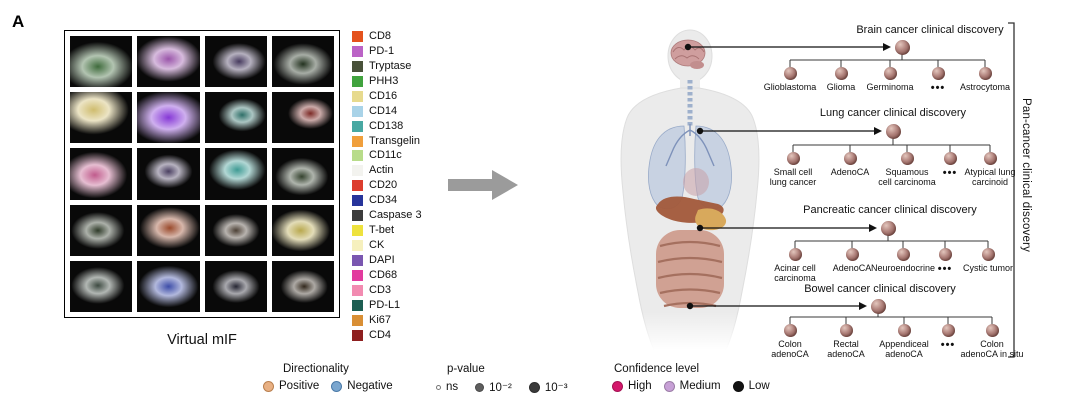  What do you see at coordinates (383, 185) in the screenshot?
I see `marker-label: CD20` at bounding box center [383, 185].